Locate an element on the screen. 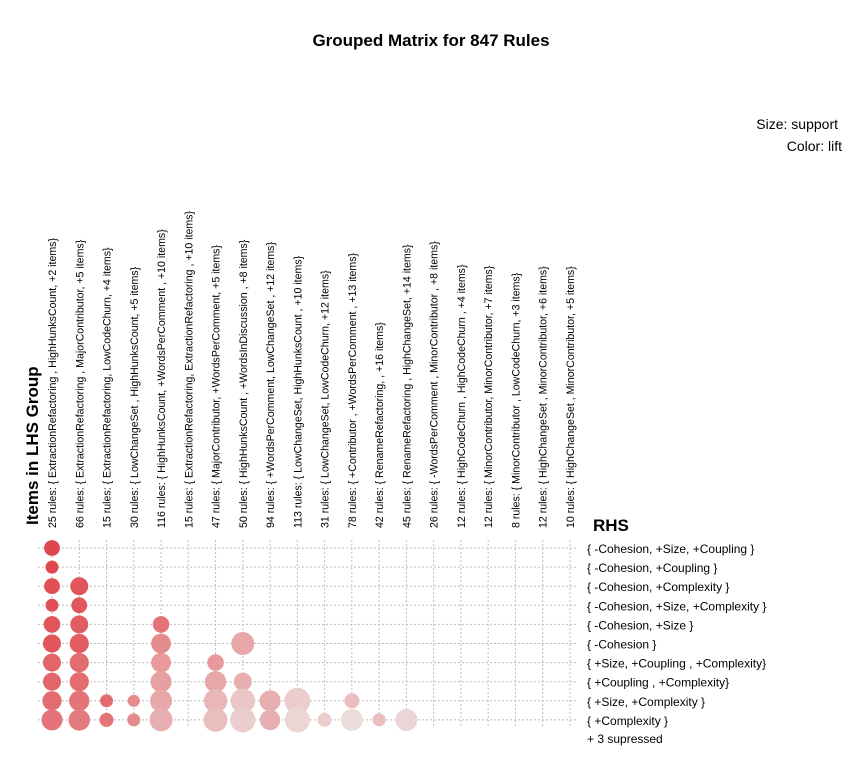 This screenshot has width=862, height=775. points is located at coordinates (229, 636).